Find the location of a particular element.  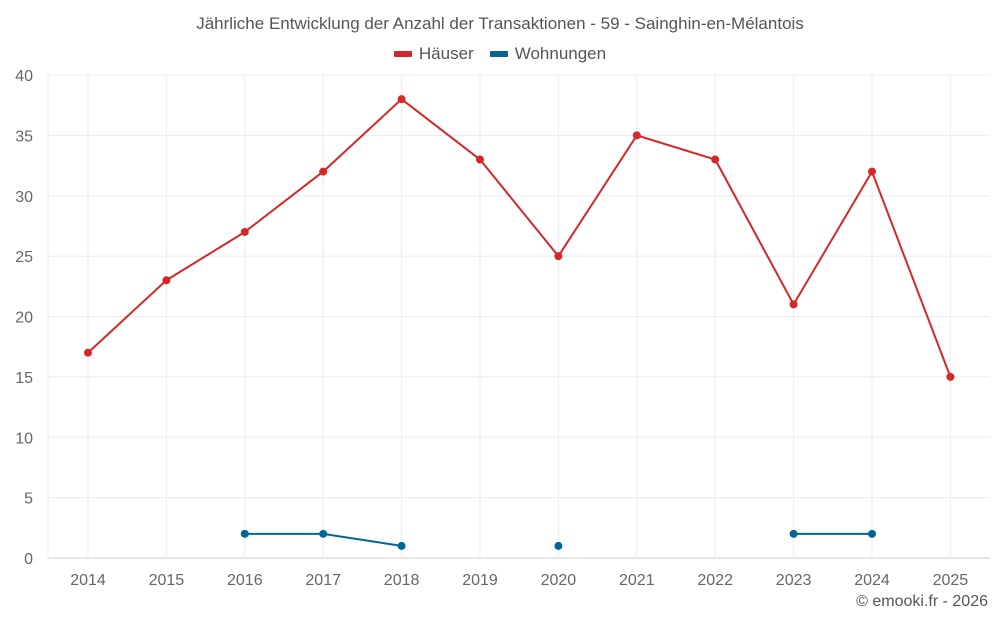

legend-swatch-wohnungen is located at coordinates (498, 54).